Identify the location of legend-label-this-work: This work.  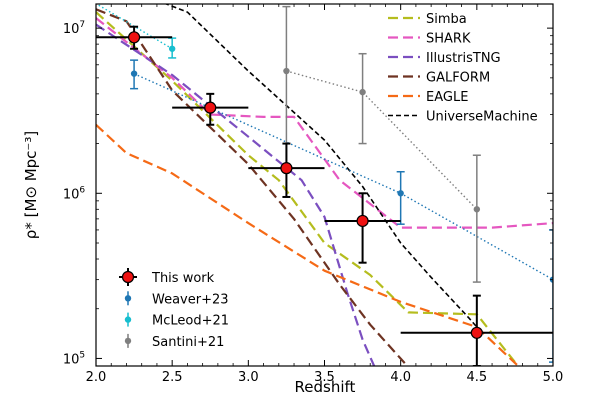
(183, 278).